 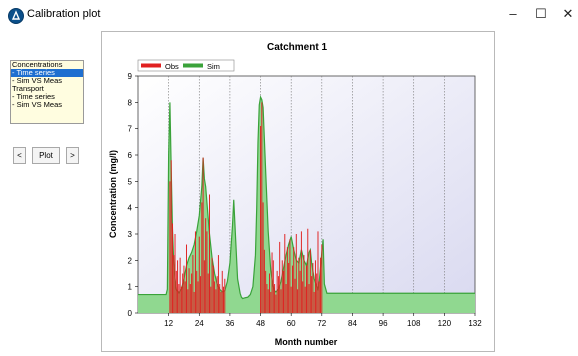 I want to click on x-tick-label: 12, so click(x=168, y=323).